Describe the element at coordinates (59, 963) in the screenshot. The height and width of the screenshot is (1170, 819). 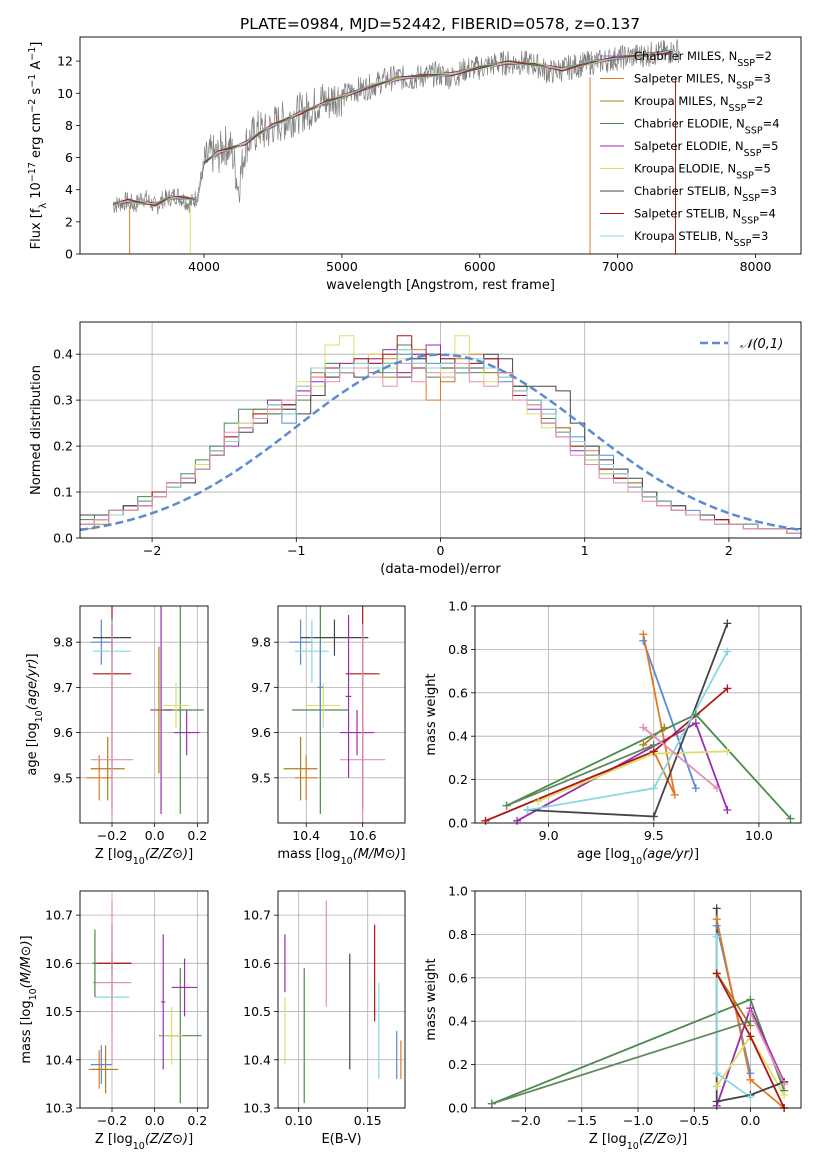
I see `y-tick-label: 10.6` at that location.